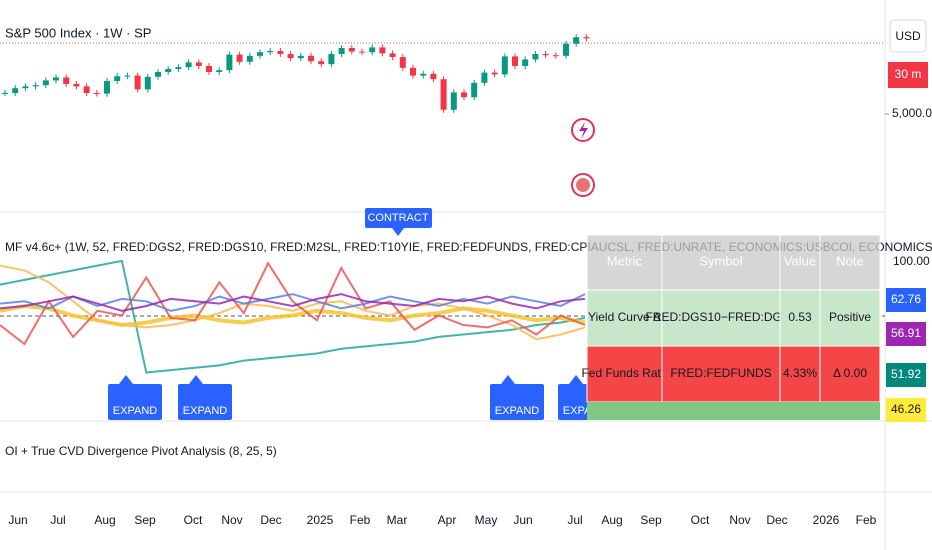 The image size is (932, 550). I want to click on time-label: Apr, so click(447, 520).